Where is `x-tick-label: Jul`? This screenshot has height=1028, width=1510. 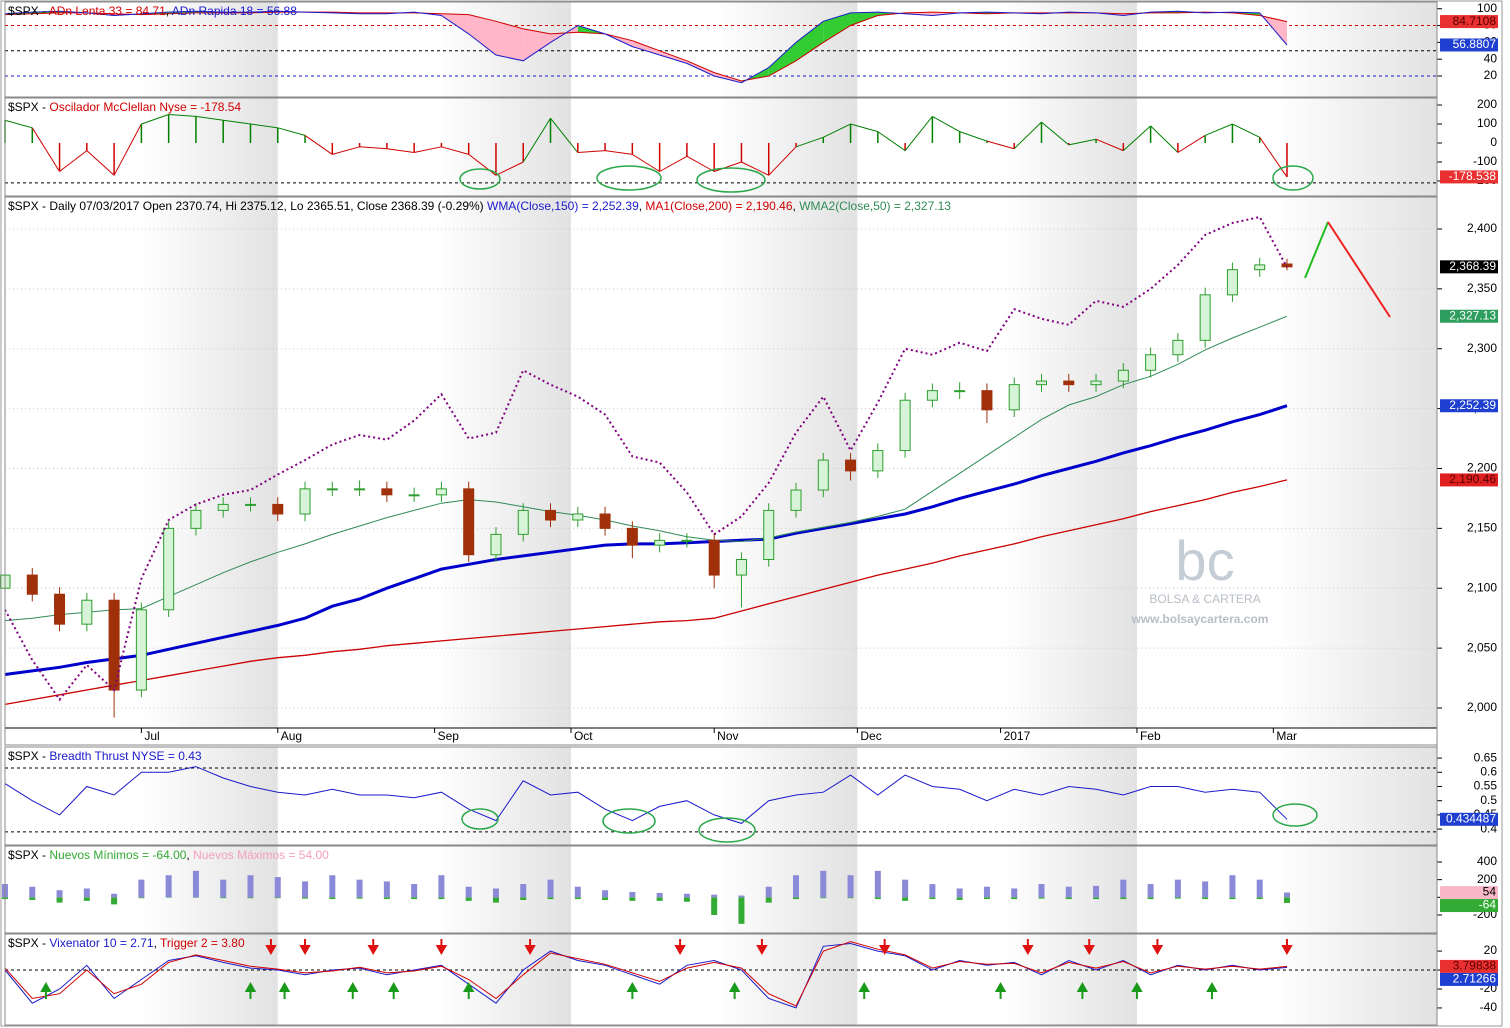 x-tick-label: Jul is located at coordinates (151, 736).